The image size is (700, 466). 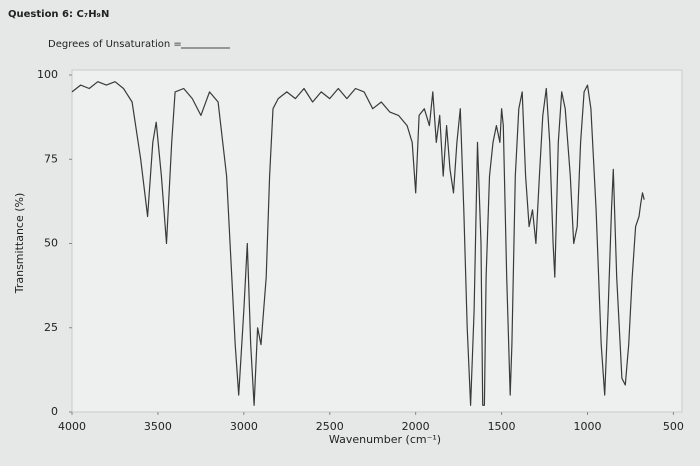 What do you see at coordinates (385, 439) in the screenshot?
I see `x-axis-label: Wavenumber (cm⁻¹)` at bounding box center [385, 439].